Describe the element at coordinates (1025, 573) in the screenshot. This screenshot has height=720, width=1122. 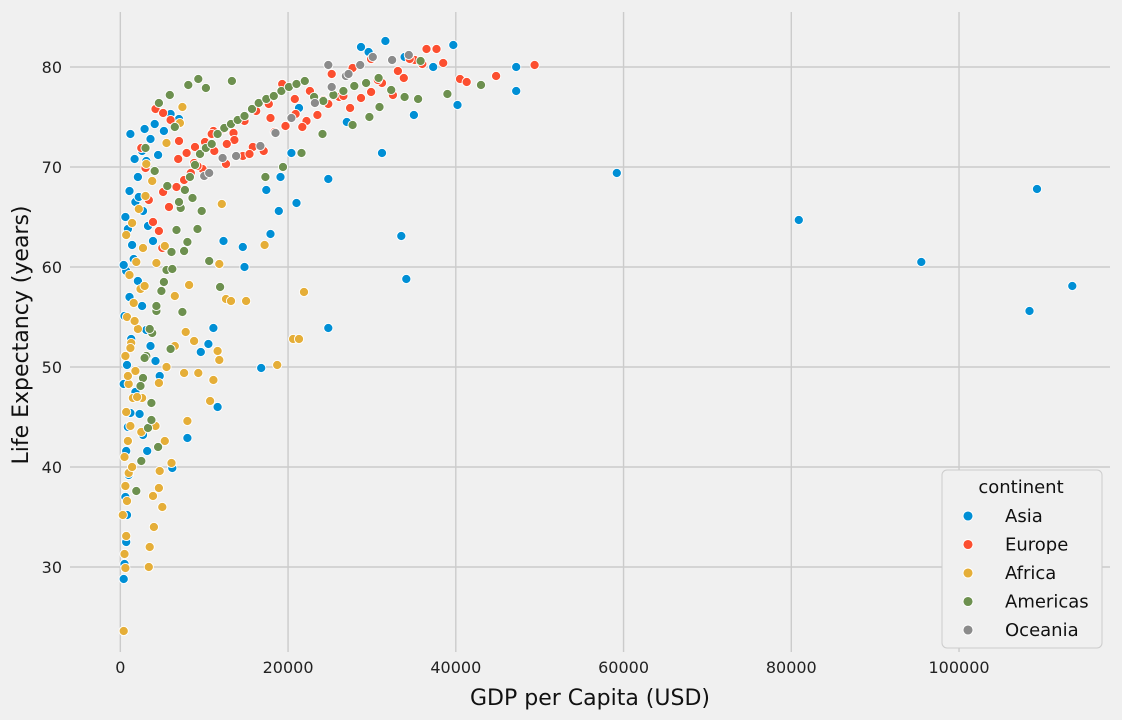
I see `legend-items: Asia Europe Africa Americas Oceania` at that location.